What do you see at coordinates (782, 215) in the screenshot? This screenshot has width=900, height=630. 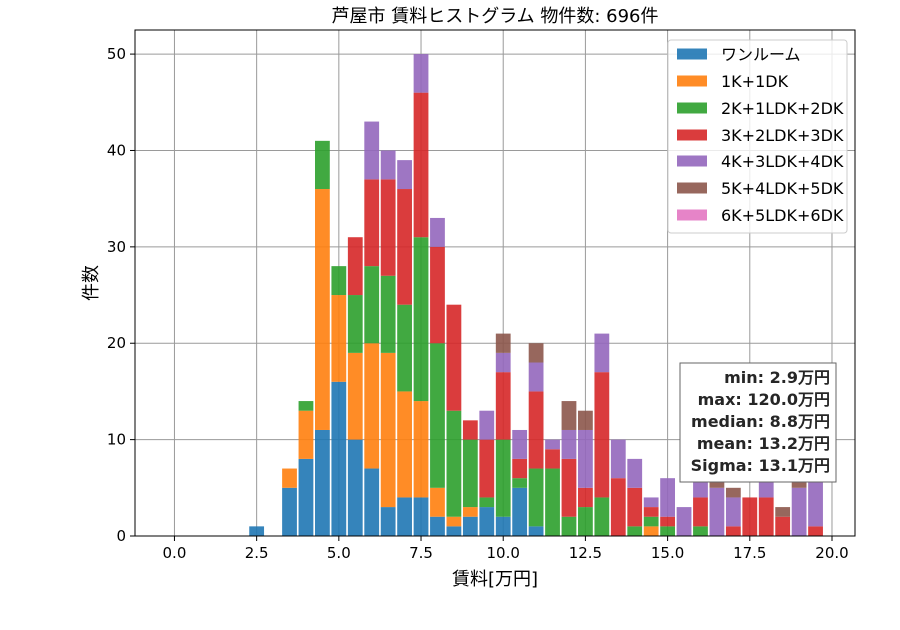 I see `legend-label: 6K+5LDK+6DK` at bounding box center [782, 215].